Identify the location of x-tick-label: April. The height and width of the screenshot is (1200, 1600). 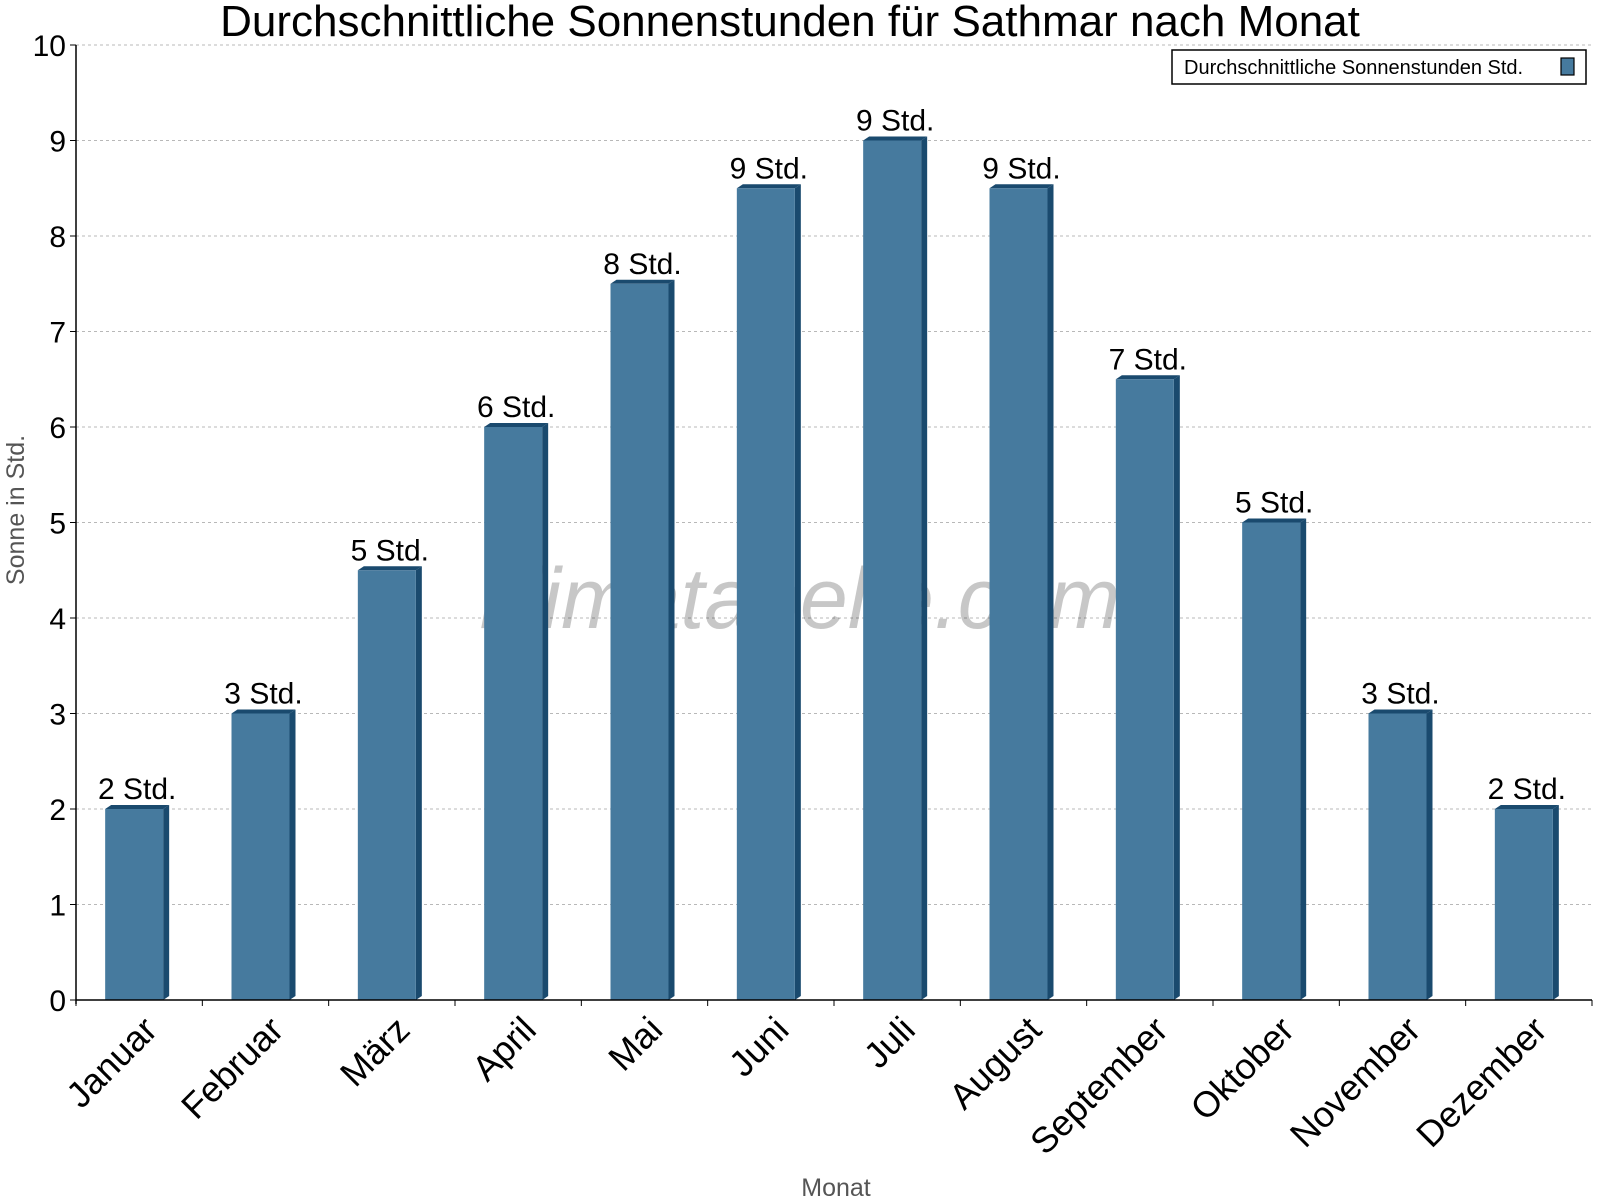
(504, 1049).